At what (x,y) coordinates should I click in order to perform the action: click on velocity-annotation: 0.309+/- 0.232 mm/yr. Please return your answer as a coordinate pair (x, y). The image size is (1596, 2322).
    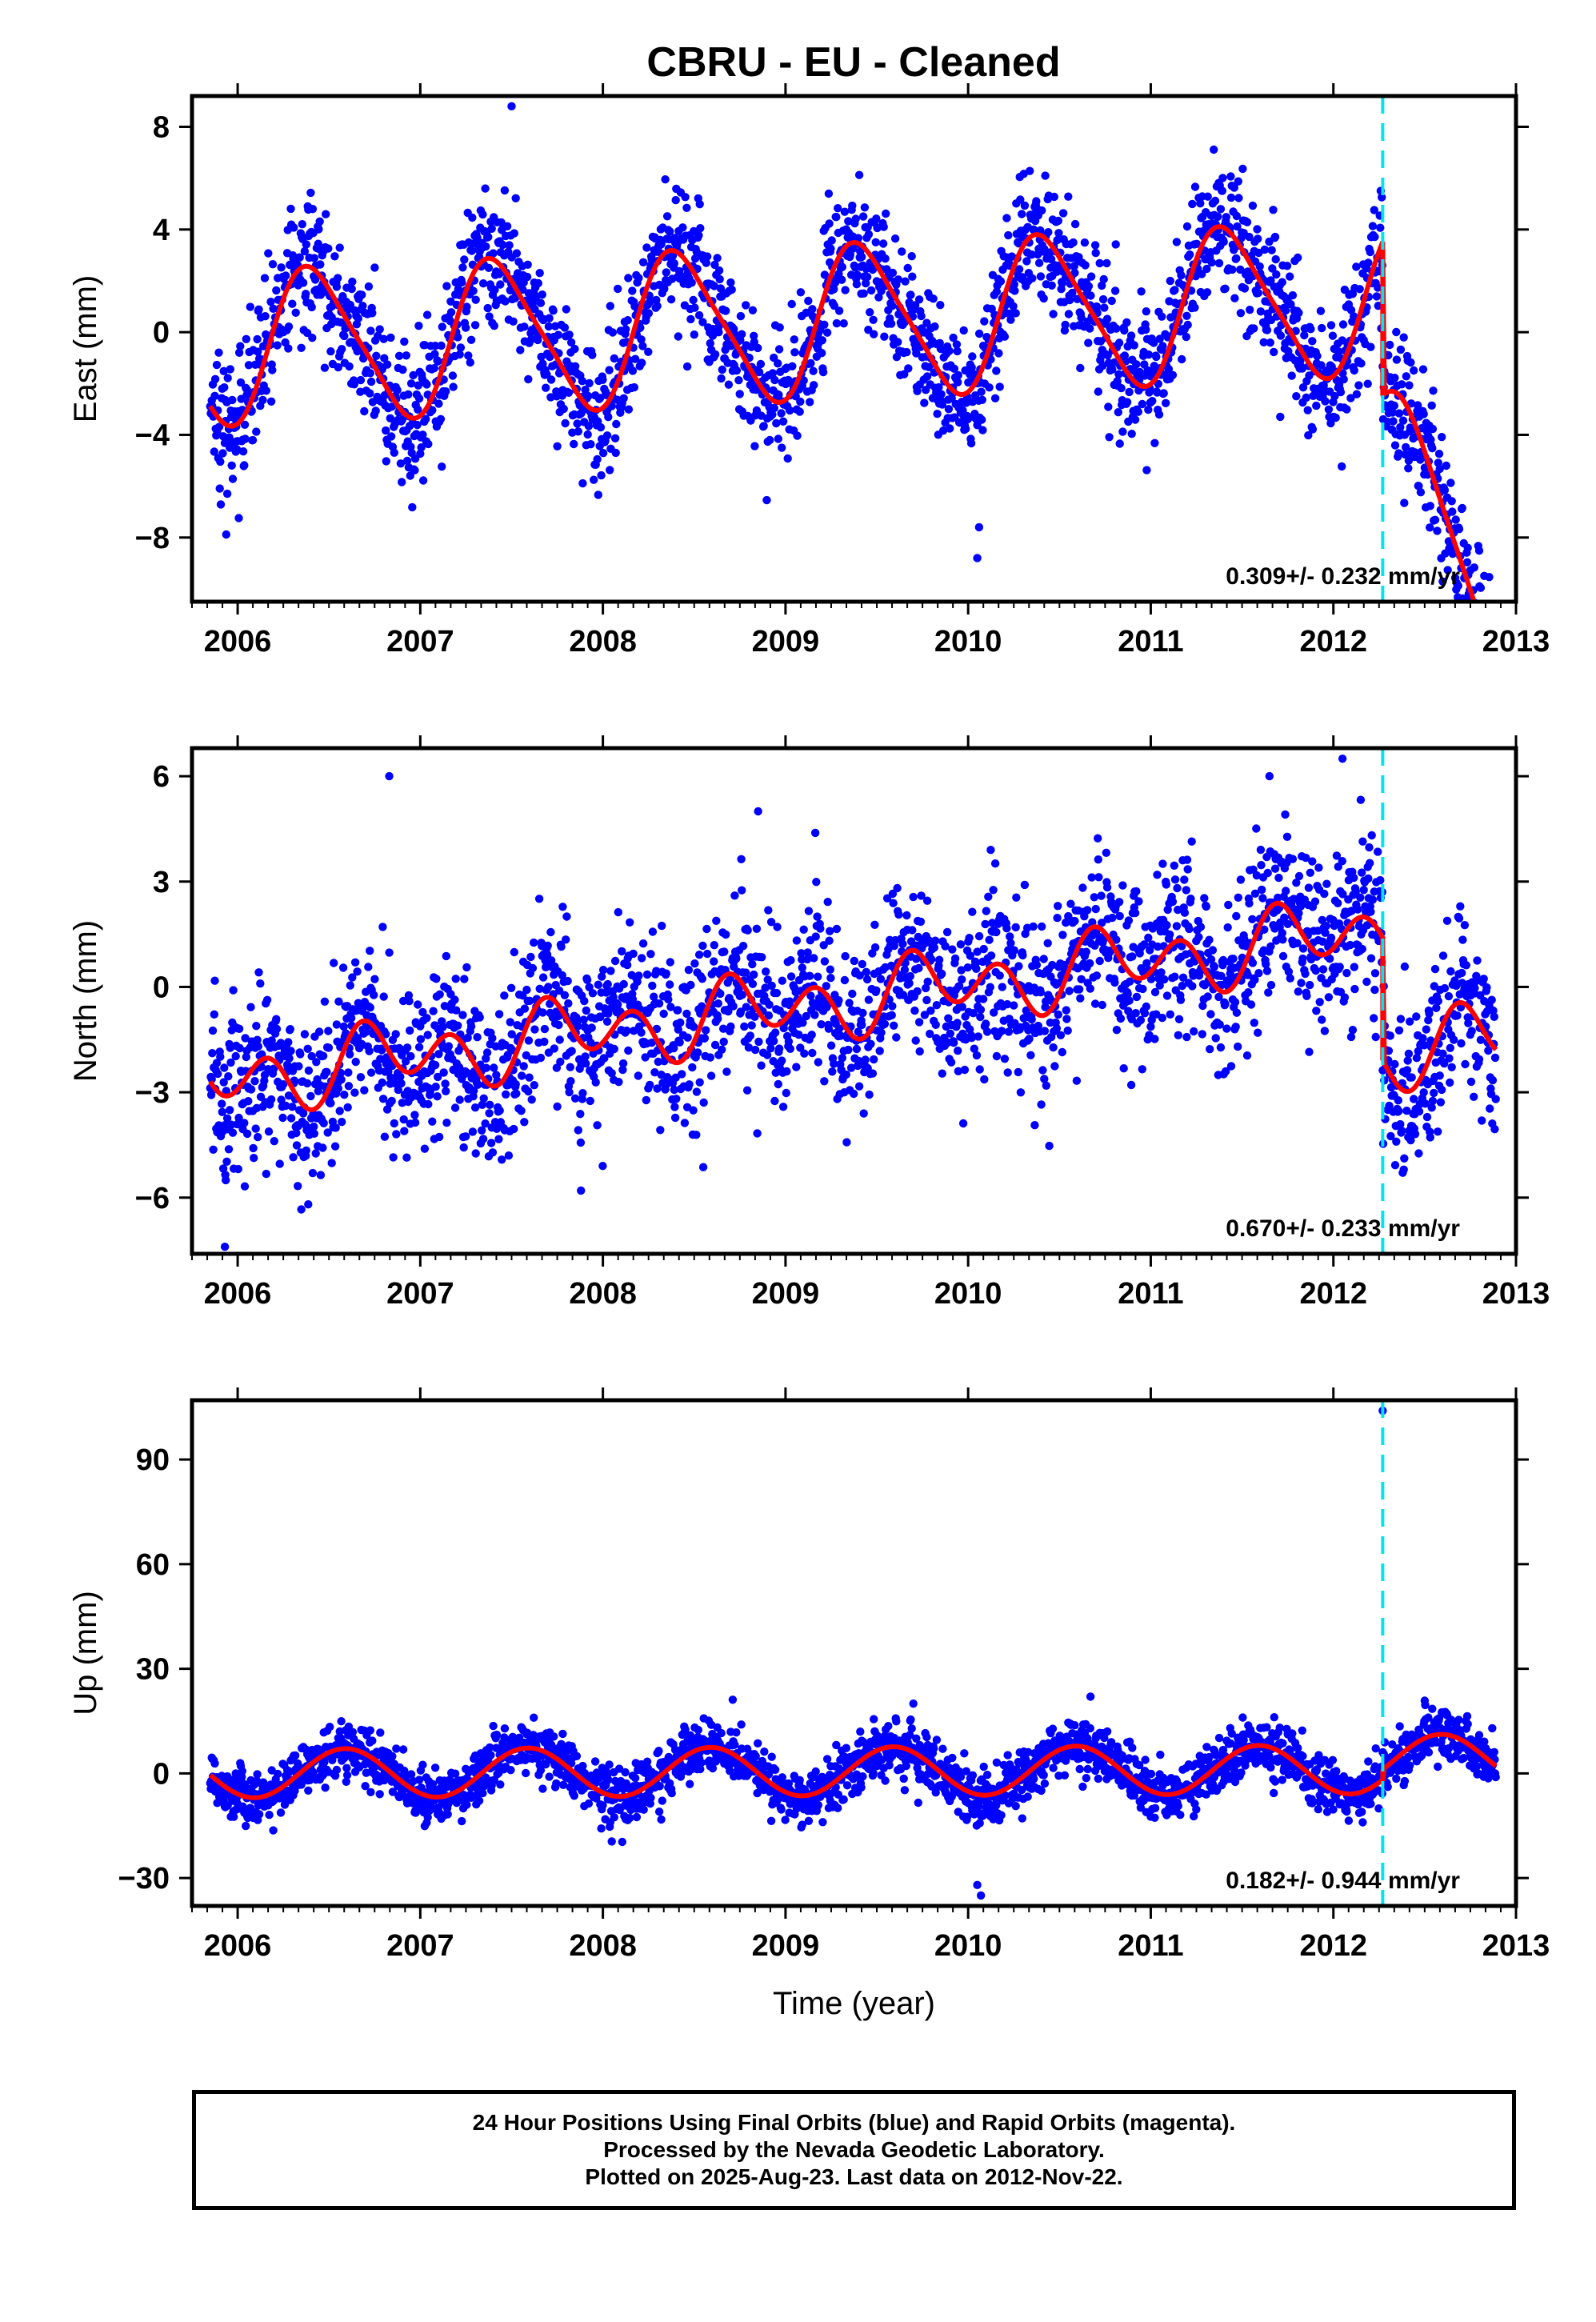
    Looking at the image, I should click on (1343, 576).